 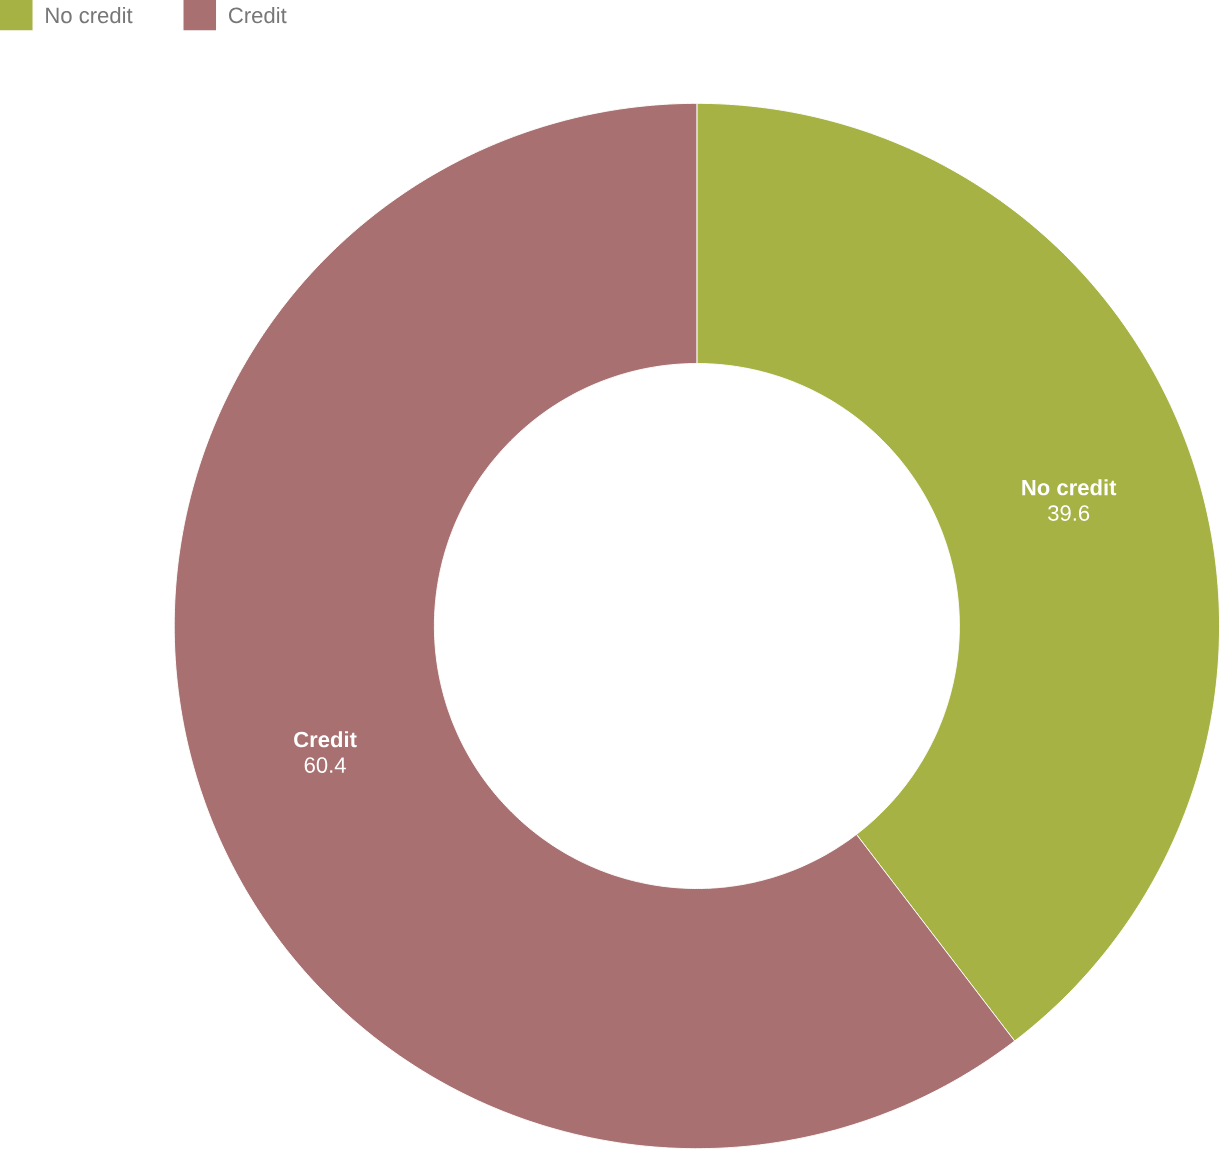 What do you see at coordinates (257, 15) in the screenshot?
I see `legend-label: Credit` at bounding box center [257, 15].